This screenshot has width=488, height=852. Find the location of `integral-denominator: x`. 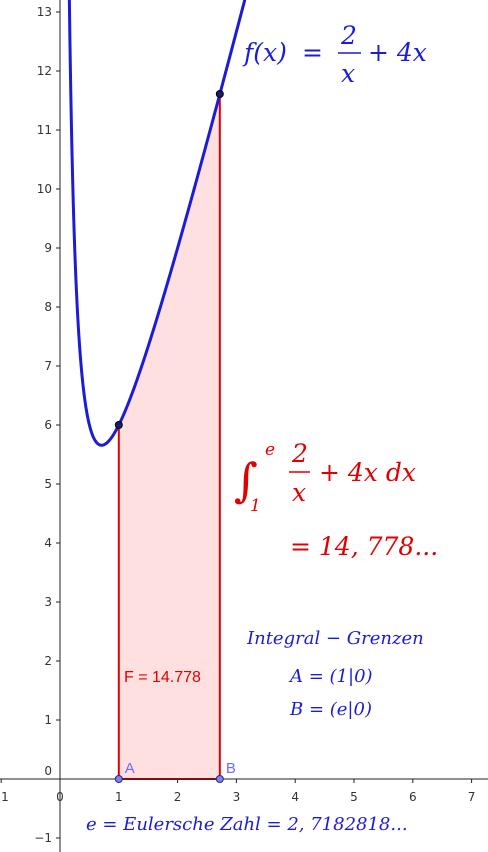

integral-denominator: x is located at coordinates (299, 492).